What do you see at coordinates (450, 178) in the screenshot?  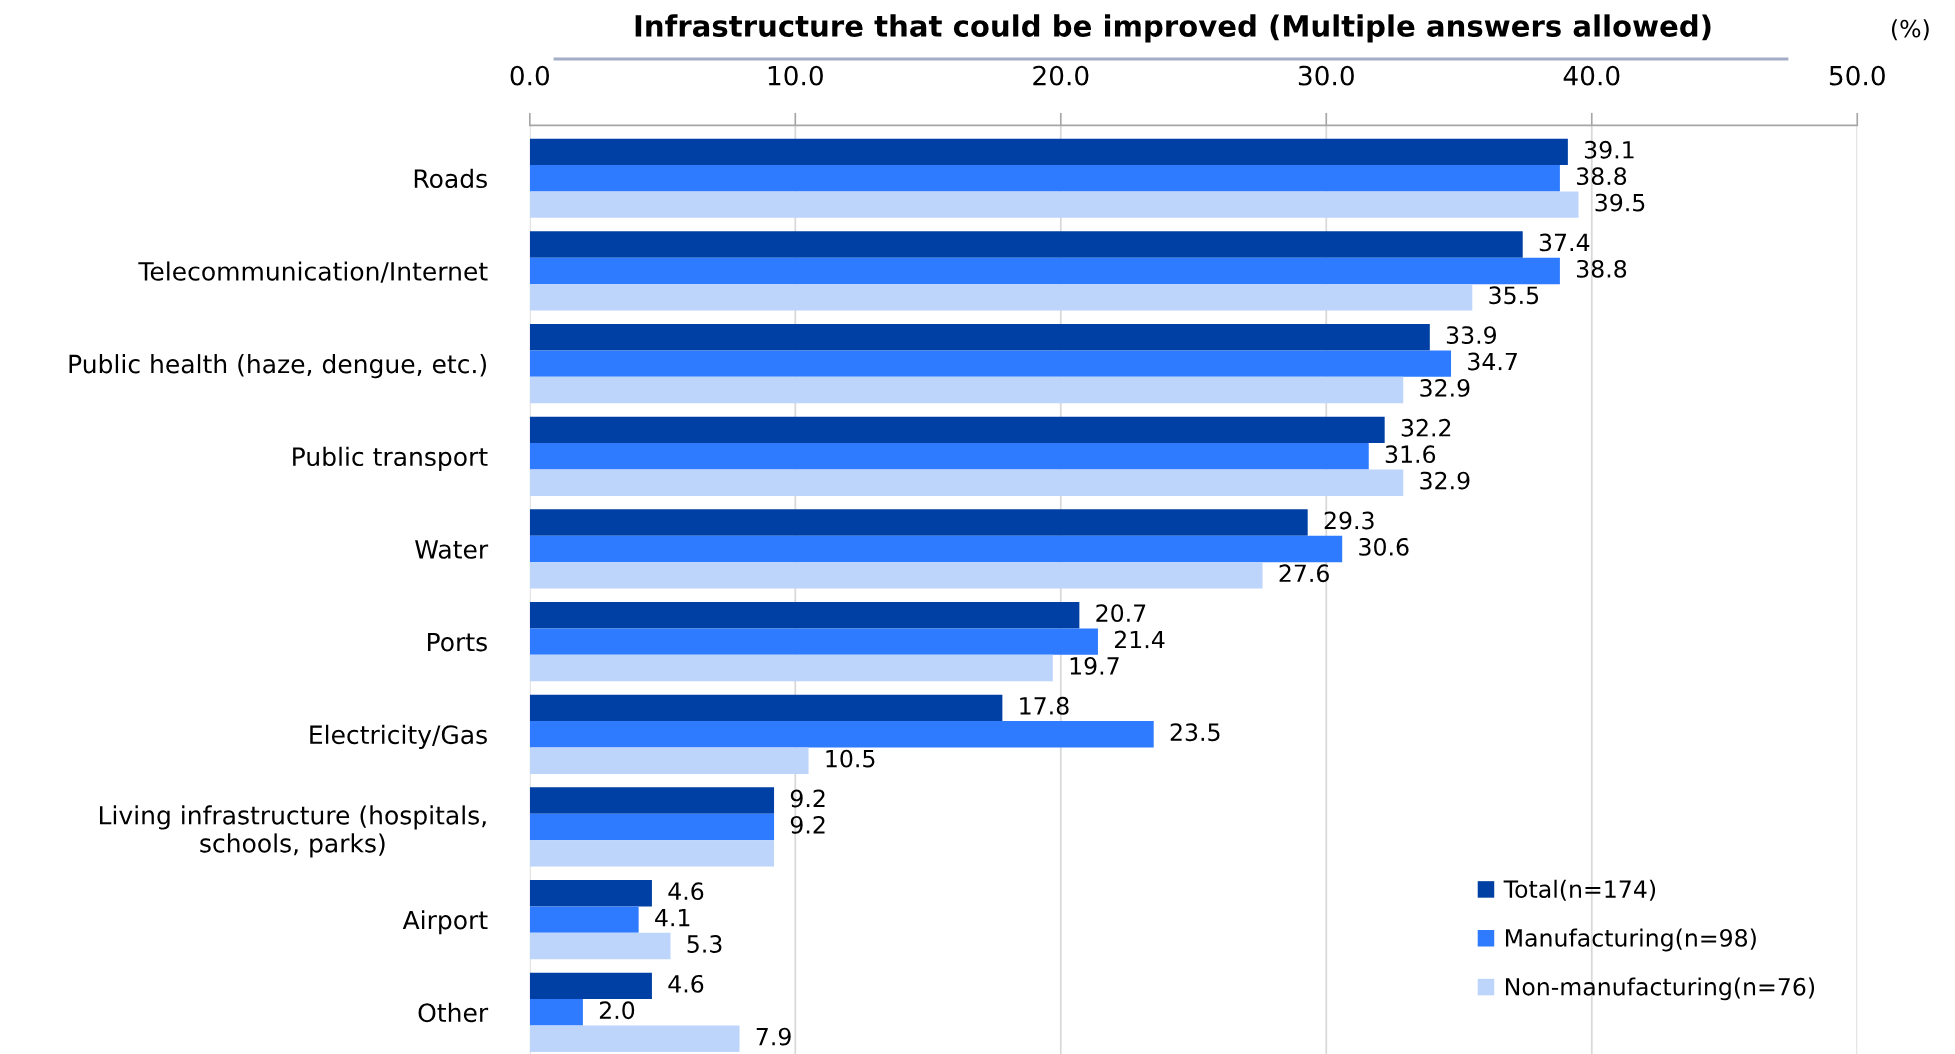 I see `y-tick-label: Roads` at bounding box center [450, 178].